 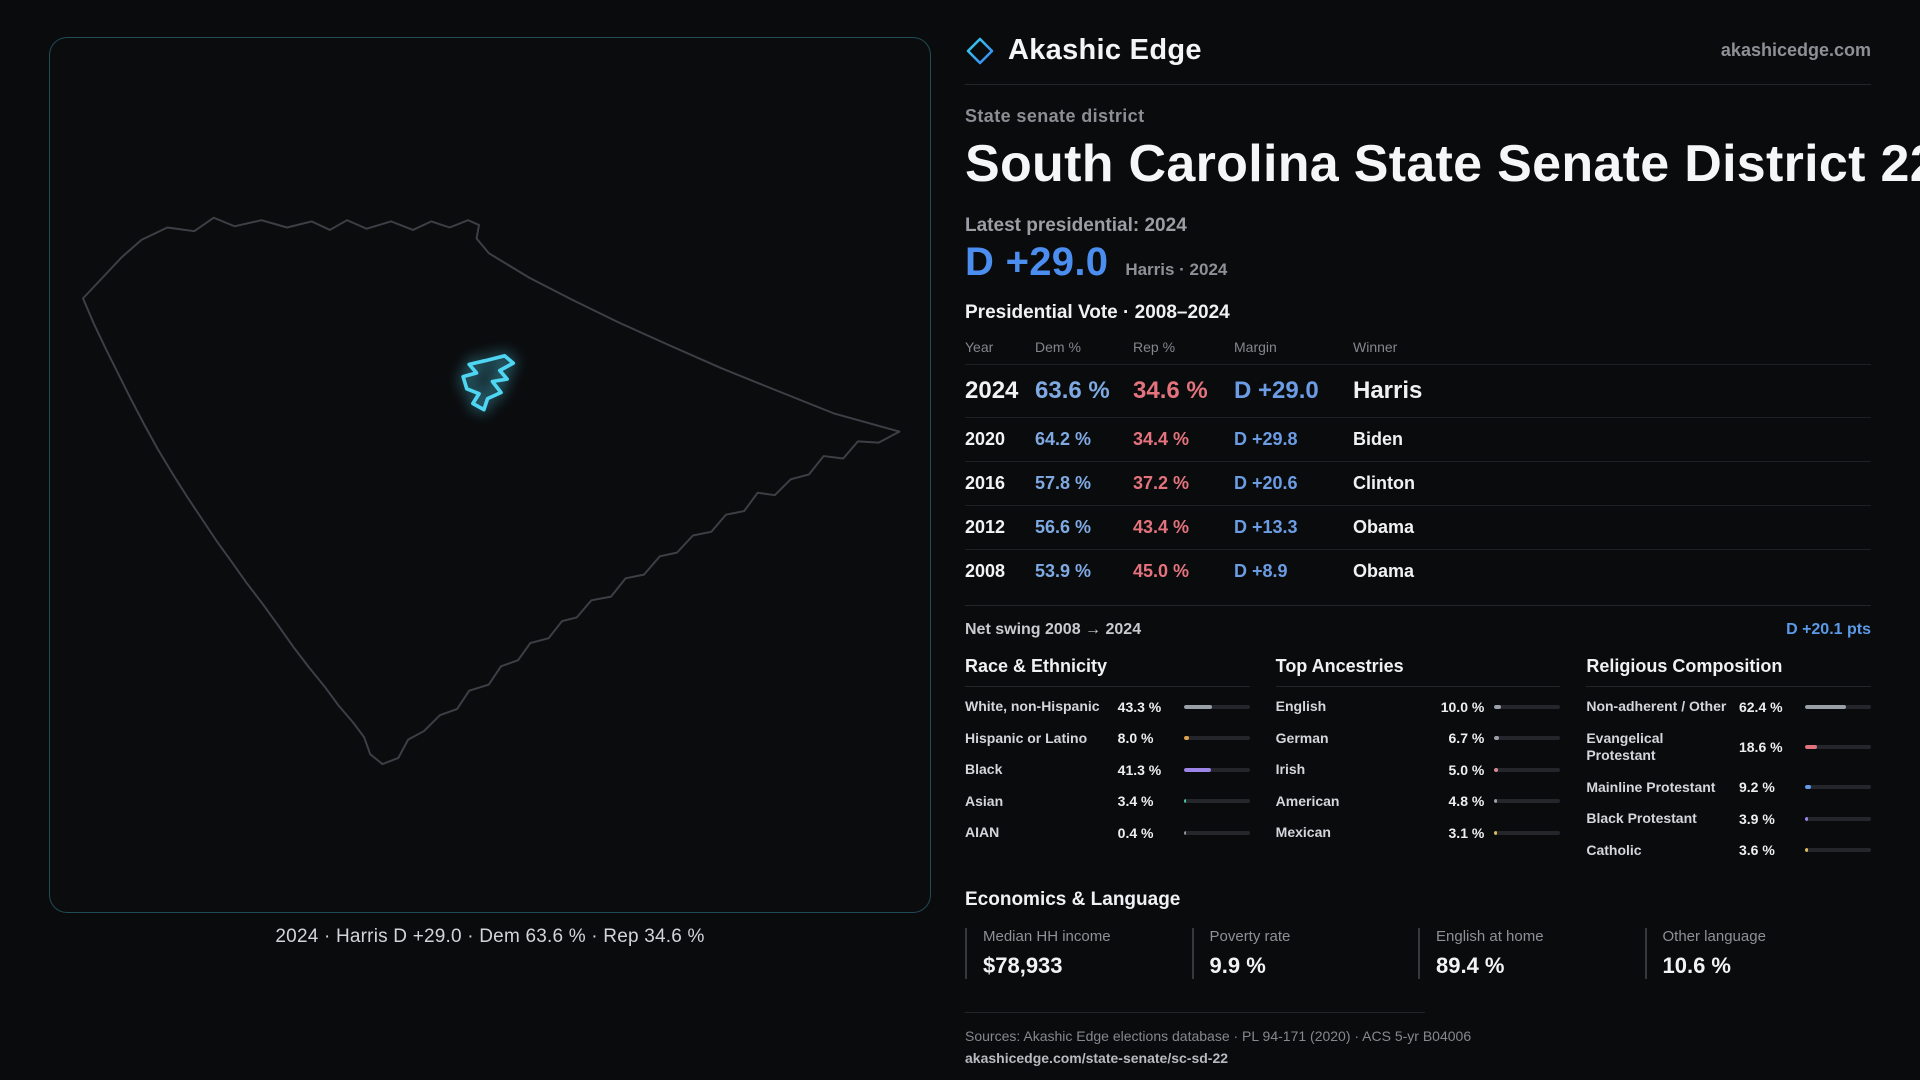 I want to click on demo-value: 3.9 %, so click(x=1756, y=818).